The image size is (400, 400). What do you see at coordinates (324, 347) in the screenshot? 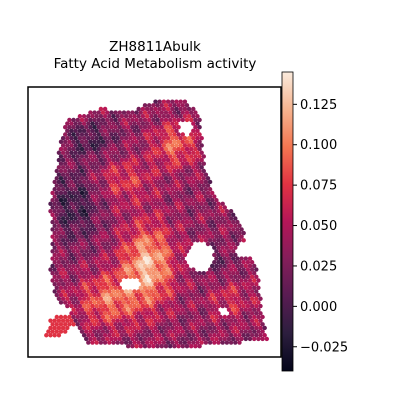
I see `colorbar-tick-label: −0.025` at bounding box center [324, 347].